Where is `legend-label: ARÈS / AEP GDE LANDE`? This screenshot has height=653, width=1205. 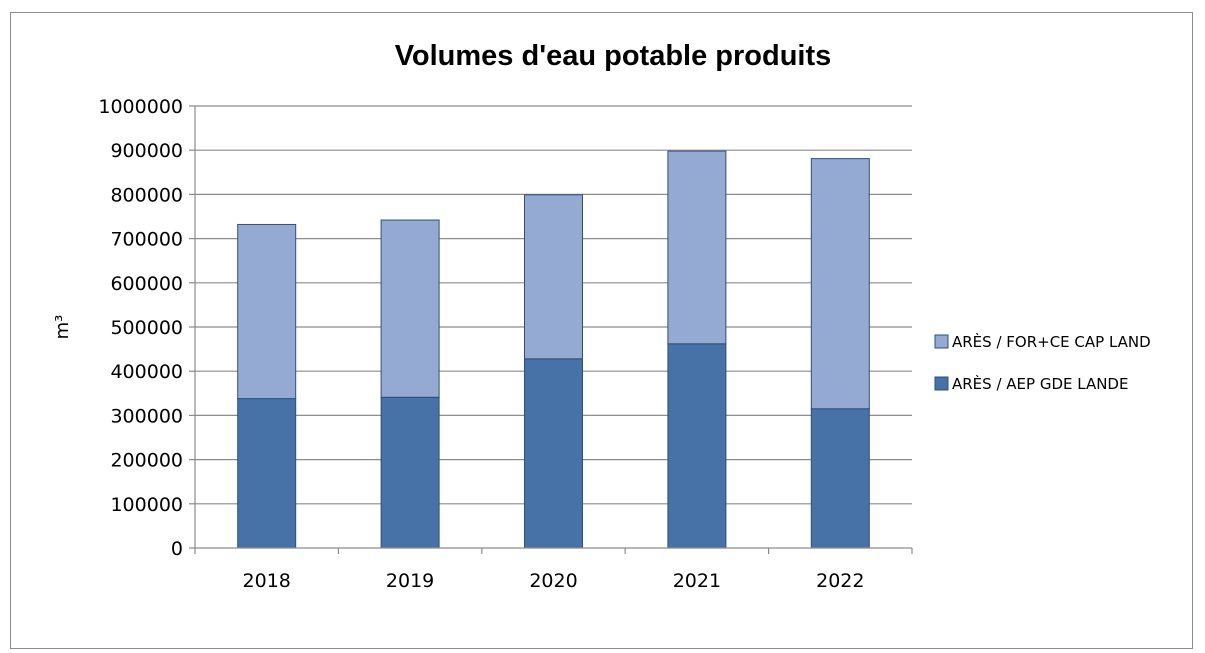 legend-label: ARÈS / AEP GDE LANDE is located at coordinates (1040, 383).